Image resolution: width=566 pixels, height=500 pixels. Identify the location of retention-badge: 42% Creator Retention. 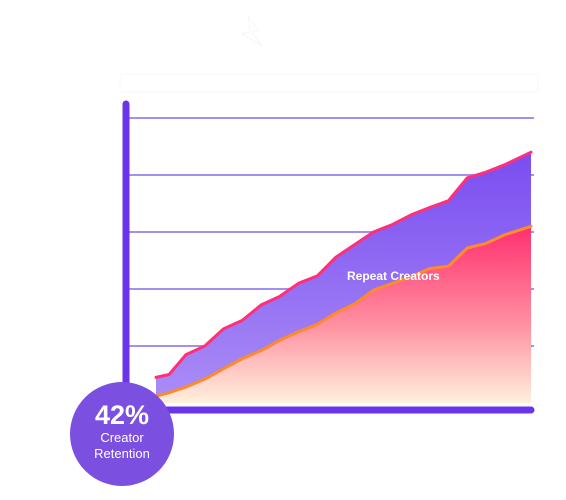
(122, 434).